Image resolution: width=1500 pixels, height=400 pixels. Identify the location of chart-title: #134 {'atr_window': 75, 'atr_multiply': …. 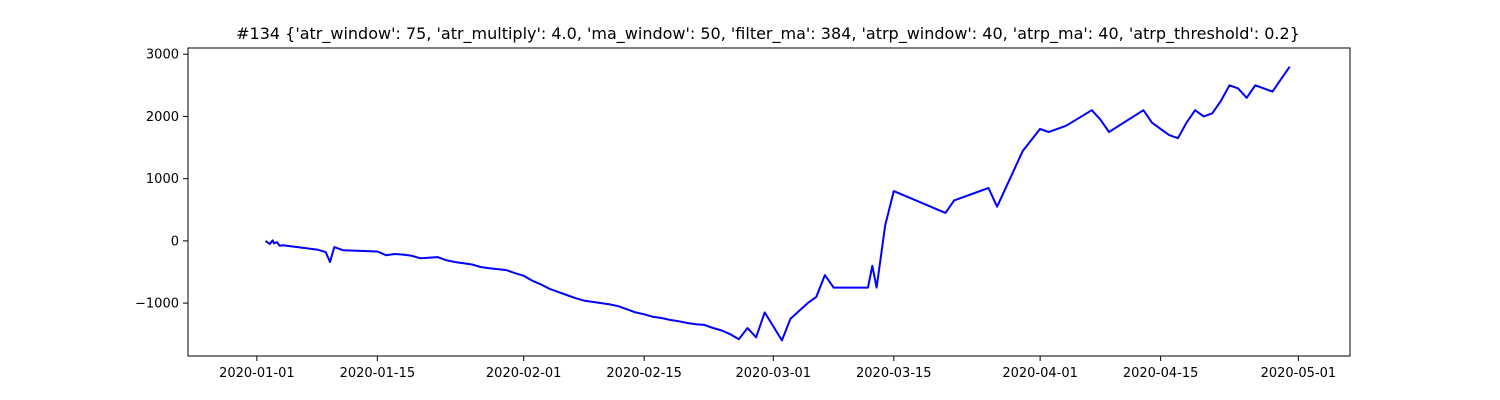
(768, 34).